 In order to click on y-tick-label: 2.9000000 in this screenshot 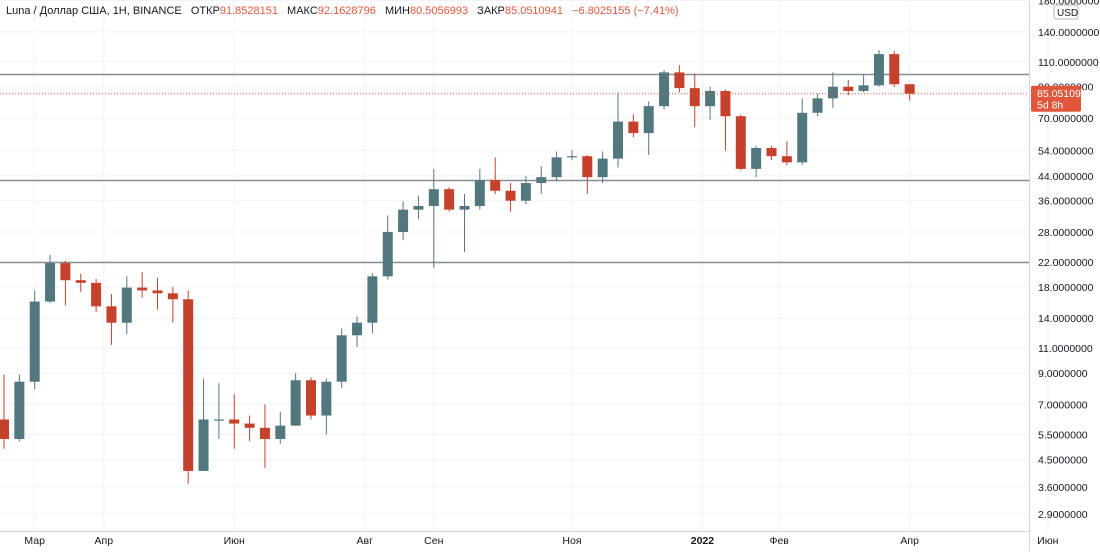, I will do `click(1063, 515)`.